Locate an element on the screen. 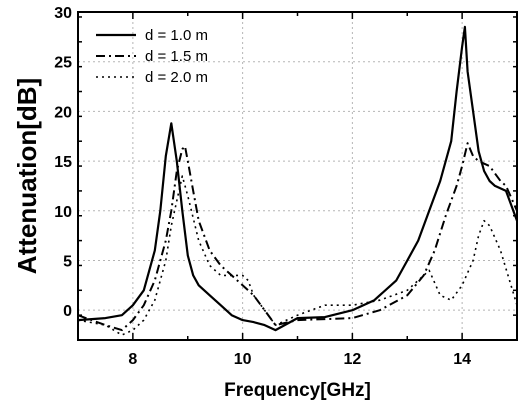 The image size is (520, 405). legend-label: d = 1.0 m is located at coordinates (176, 35).